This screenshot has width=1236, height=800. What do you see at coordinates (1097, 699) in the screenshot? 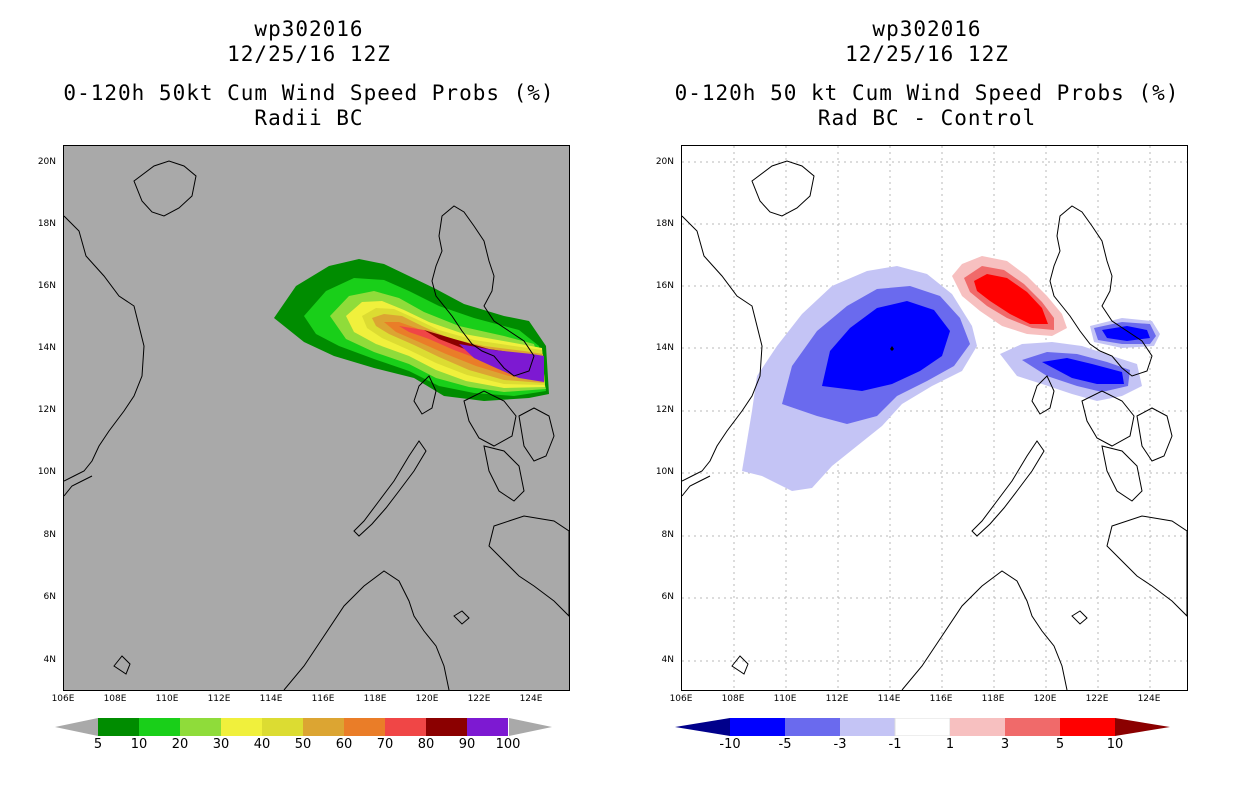
I see `right-lon-label: 122E` at bounding box center [1097, 699].